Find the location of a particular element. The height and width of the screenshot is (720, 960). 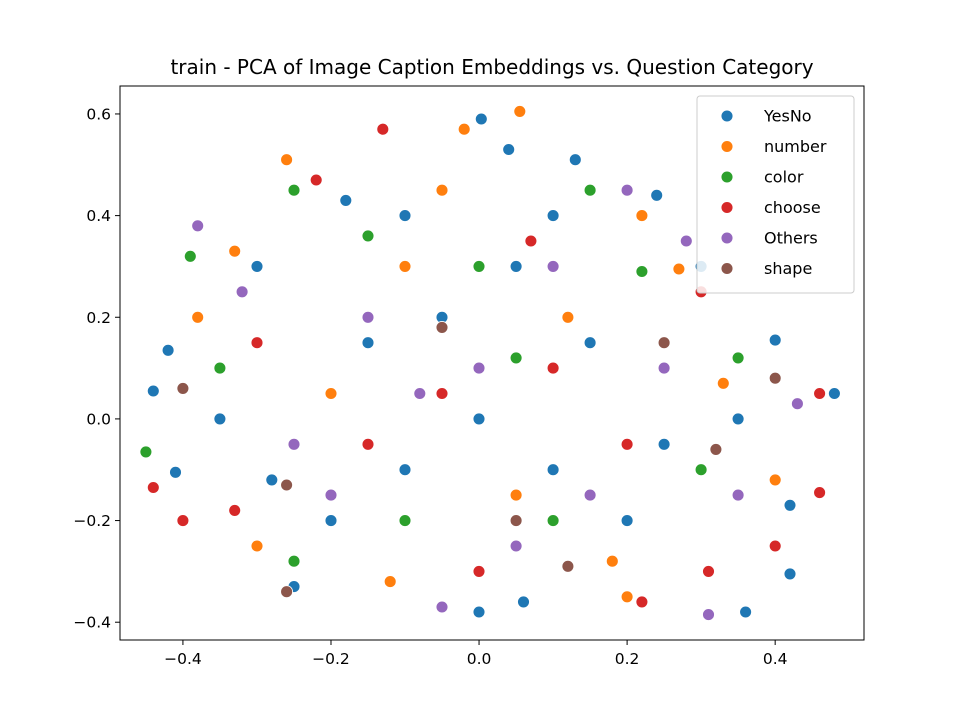

x-axis: −0.4 −0.2 0.0 0.2 0.4 is located at coordinates (475, 654).